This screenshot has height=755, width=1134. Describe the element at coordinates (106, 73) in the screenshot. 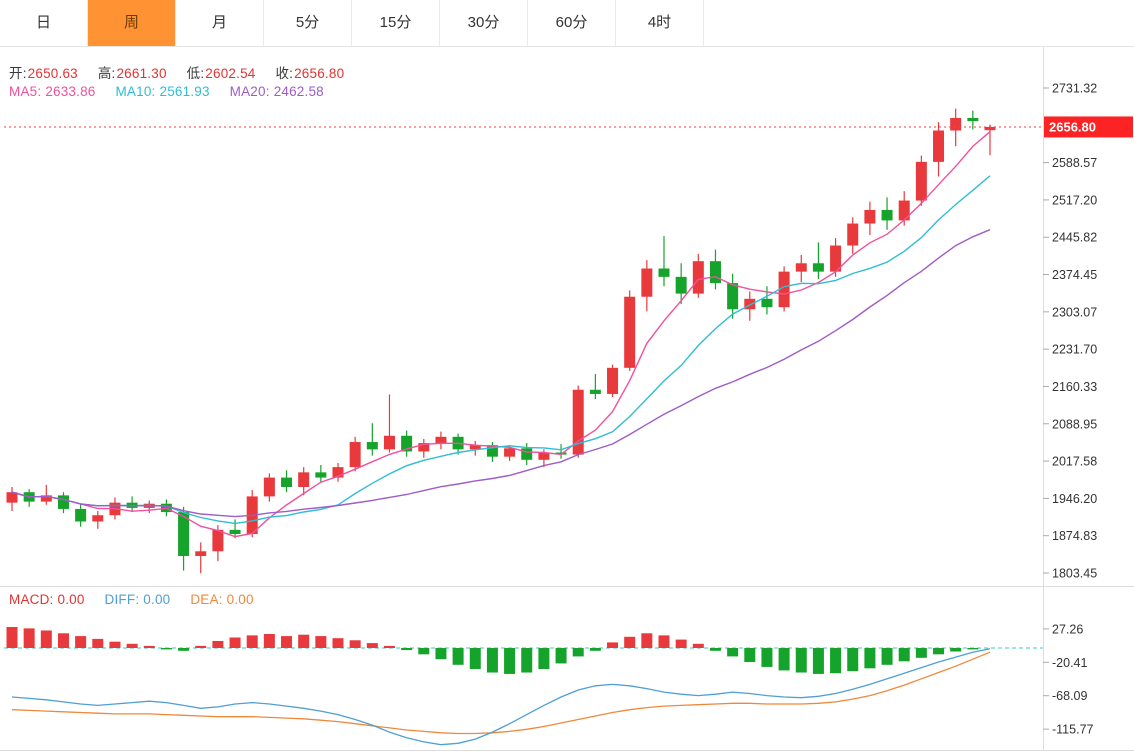

I see `high-label: 高:` at that location.